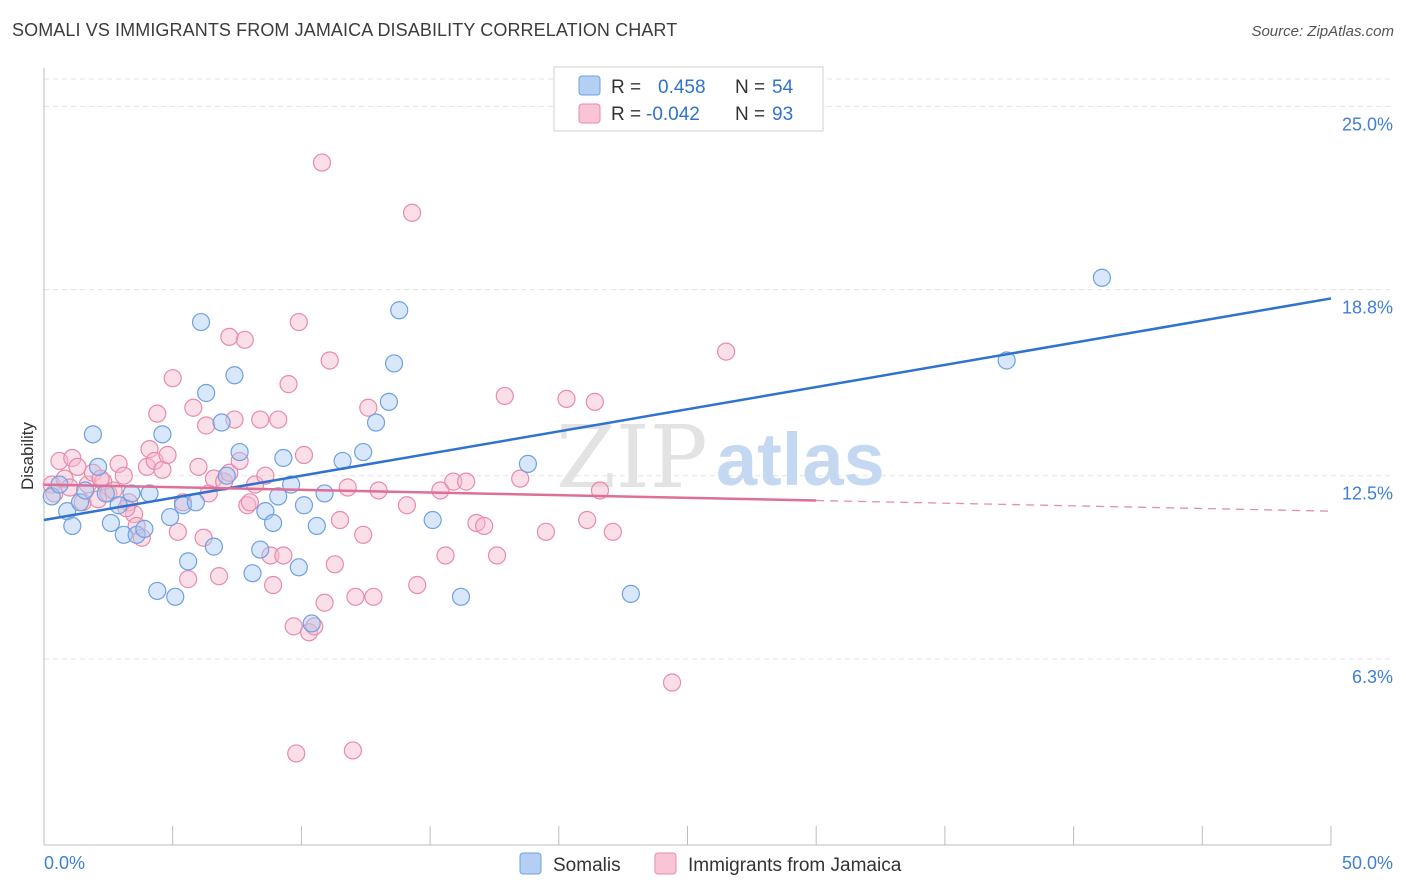 This screenshot has height=892, width=1406. I want to click on y-tick-label: 12.5%, so click(1367, 494).